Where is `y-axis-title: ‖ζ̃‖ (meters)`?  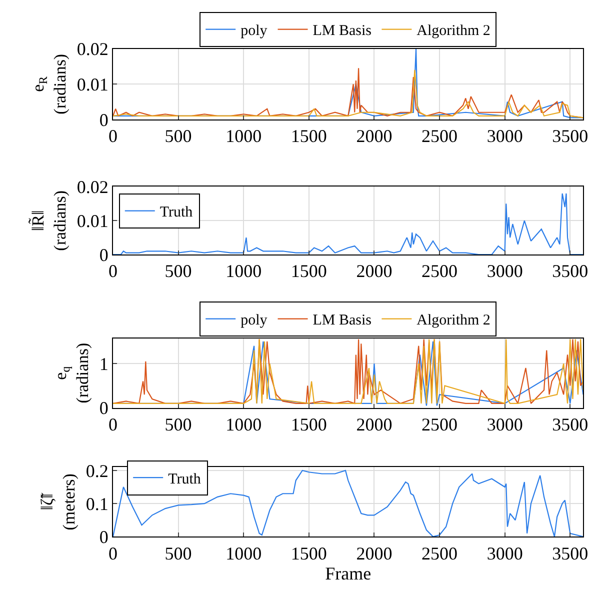
y-axis-title: ‖ζ̃‖ (meters) is located at coordinates (57, 502).